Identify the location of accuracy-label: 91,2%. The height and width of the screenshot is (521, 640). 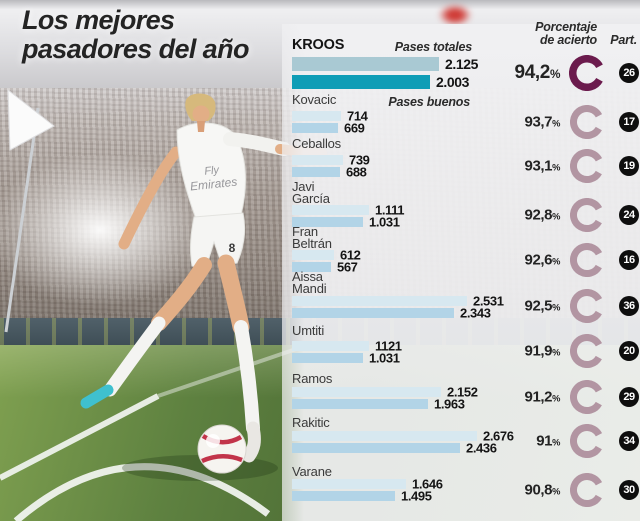
(543, 397).